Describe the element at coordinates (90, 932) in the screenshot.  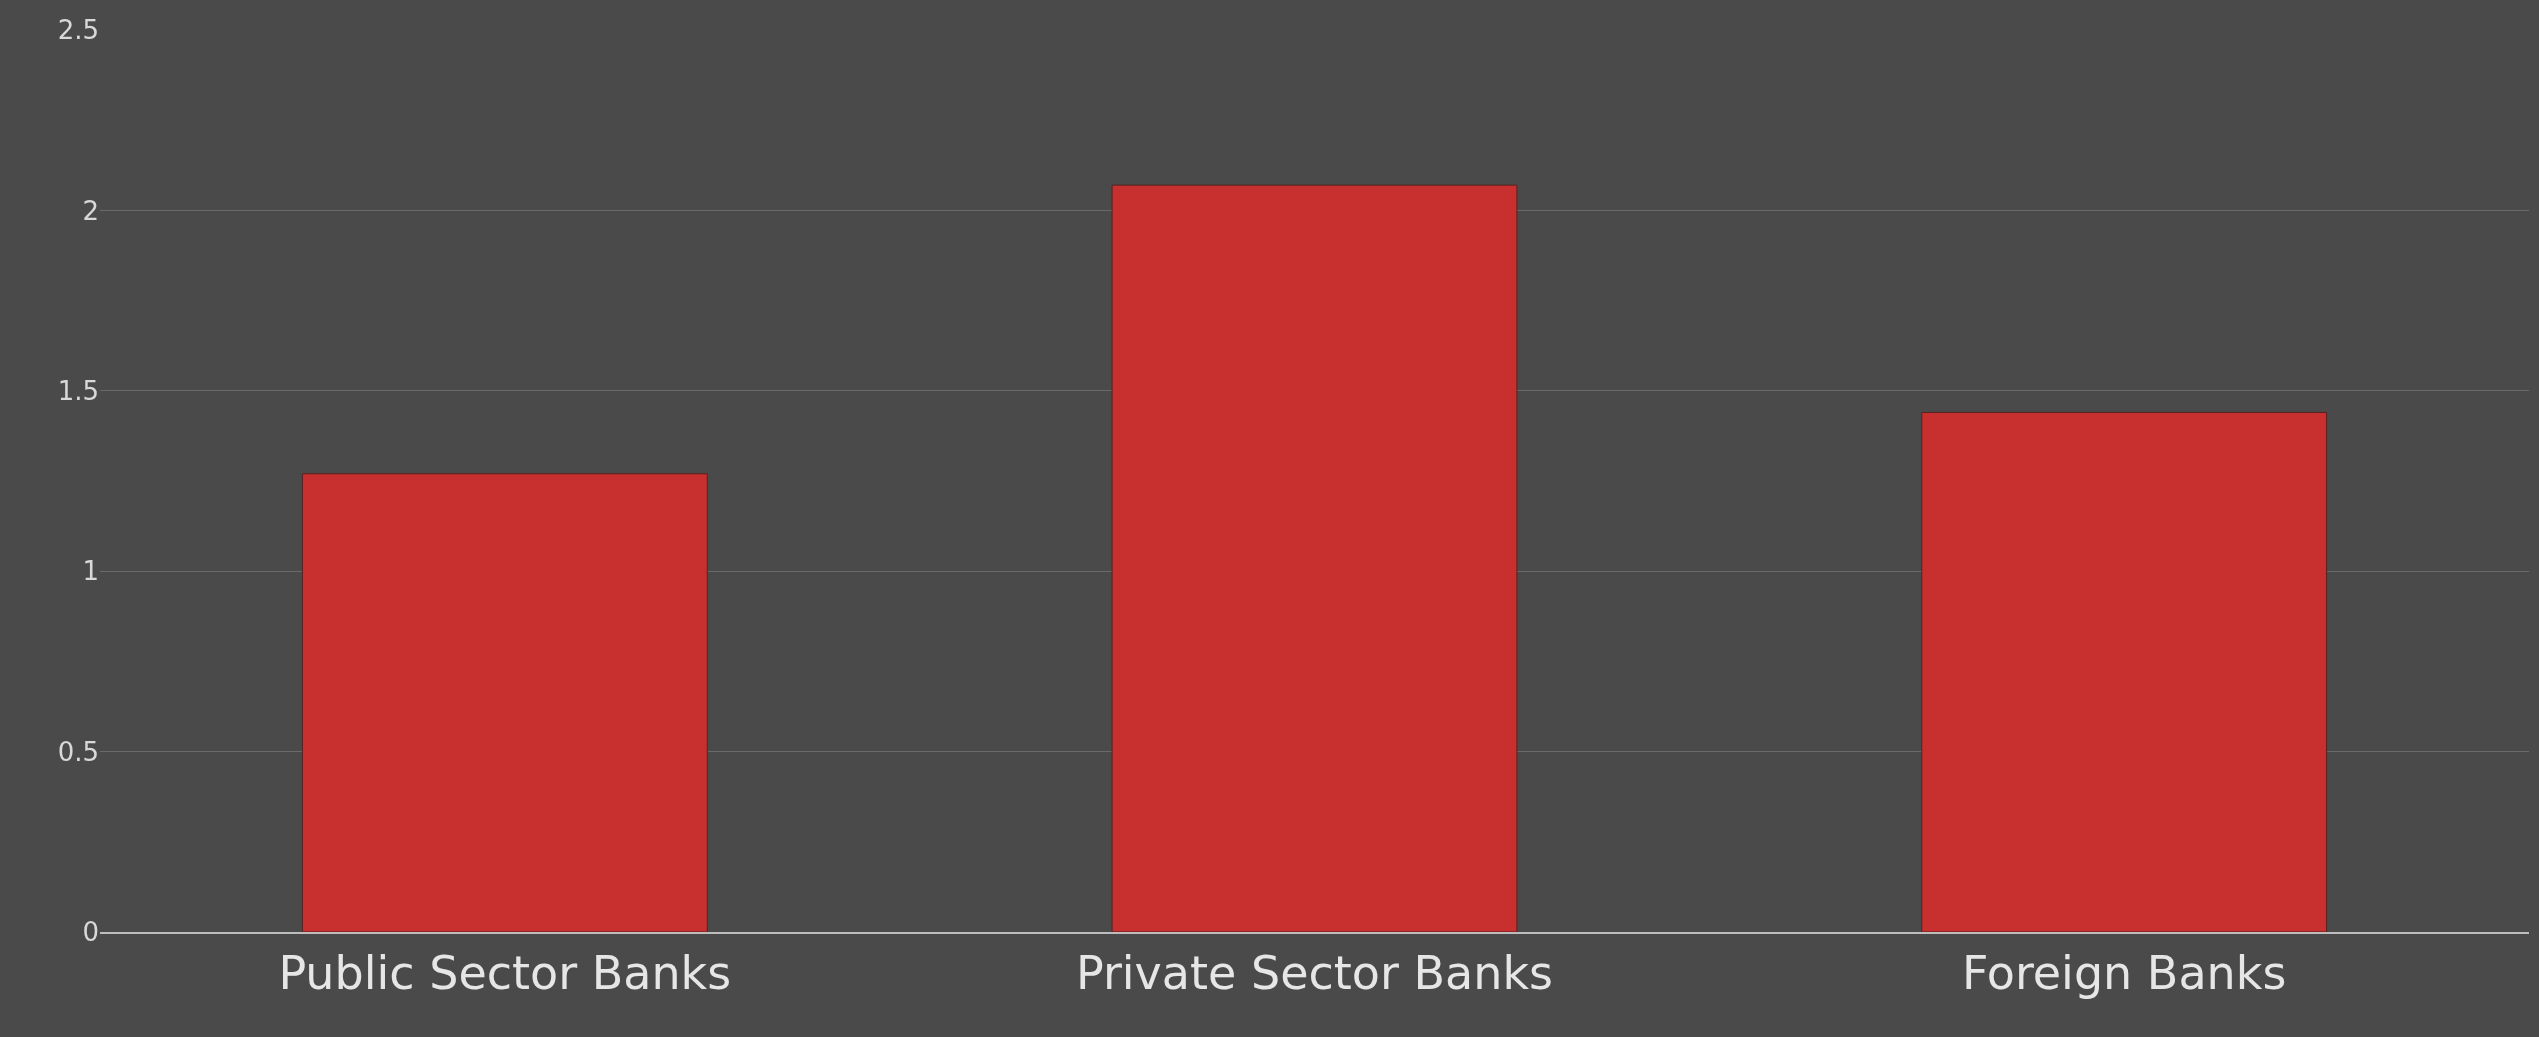
I see `y-tick-label: 0` at that location.